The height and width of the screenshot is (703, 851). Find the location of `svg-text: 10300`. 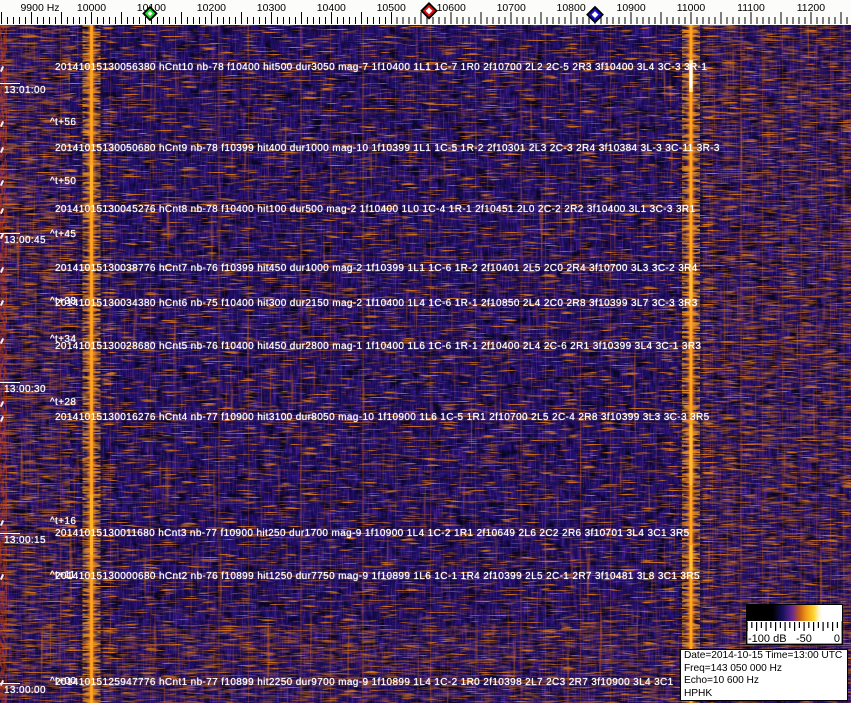

svg-text: 10300 is located at coordinates (271, 8).